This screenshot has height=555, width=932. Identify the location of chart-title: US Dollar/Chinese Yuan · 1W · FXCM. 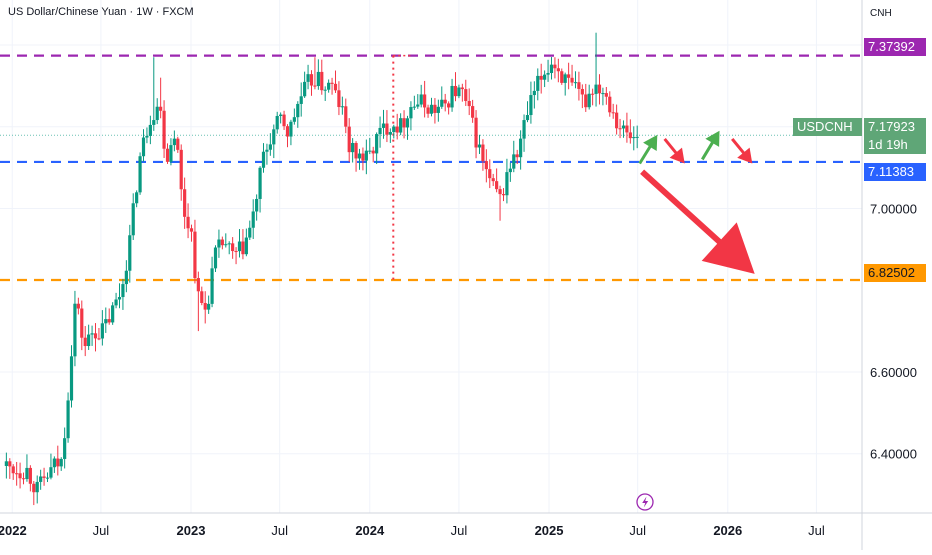
(101, 12).